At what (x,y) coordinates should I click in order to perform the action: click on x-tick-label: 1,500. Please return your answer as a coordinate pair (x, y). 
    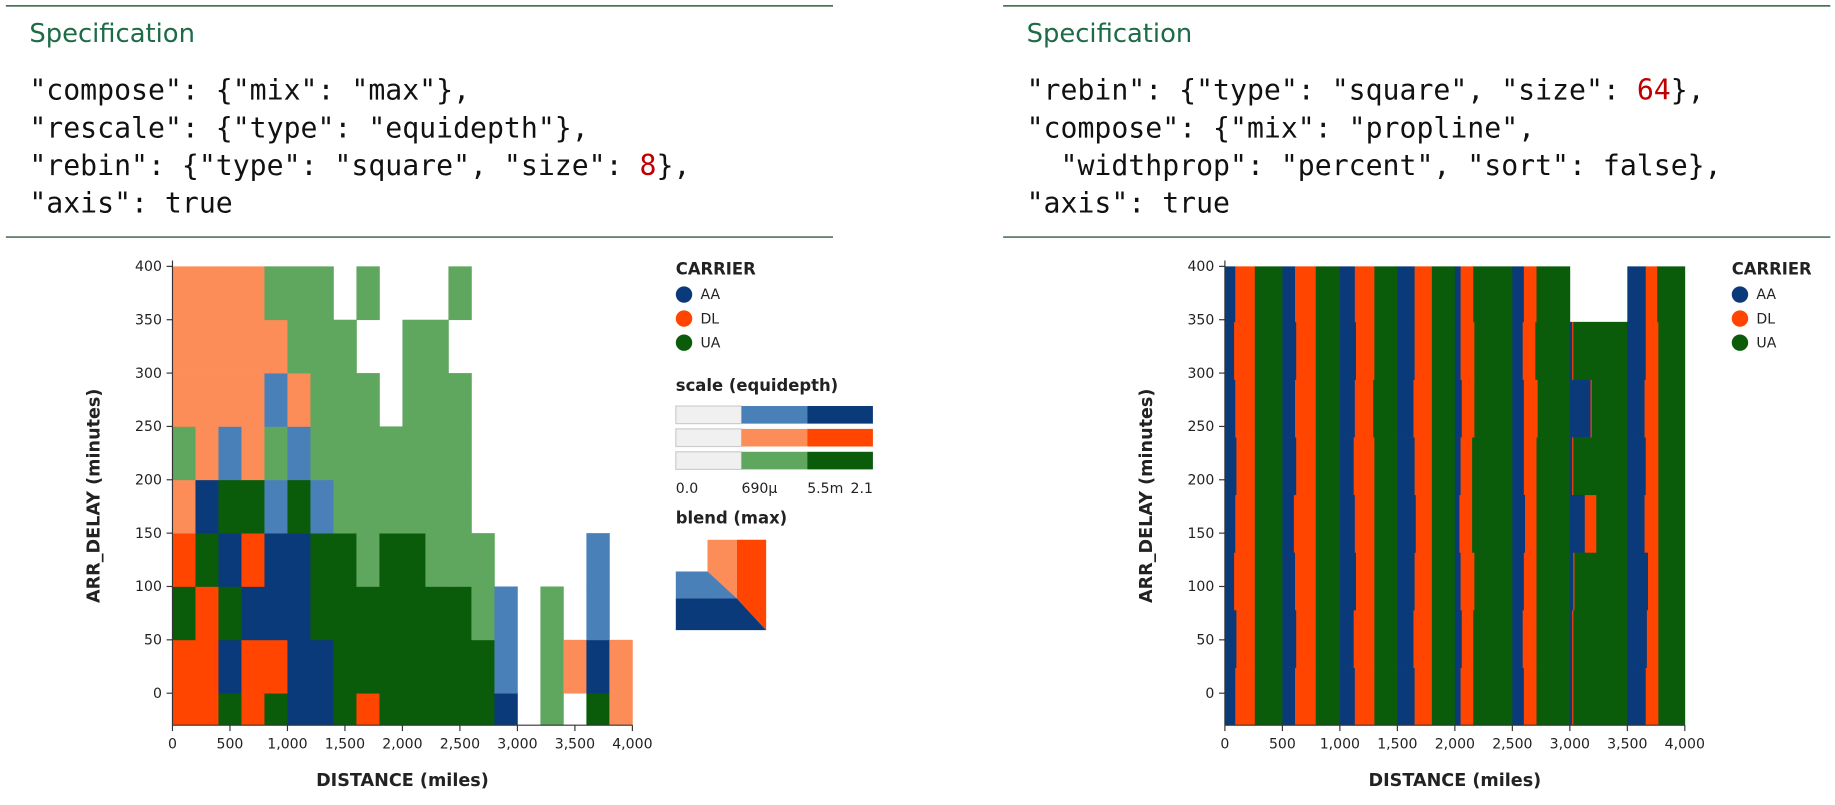
    Looking at the image, I should click on (345, 745).